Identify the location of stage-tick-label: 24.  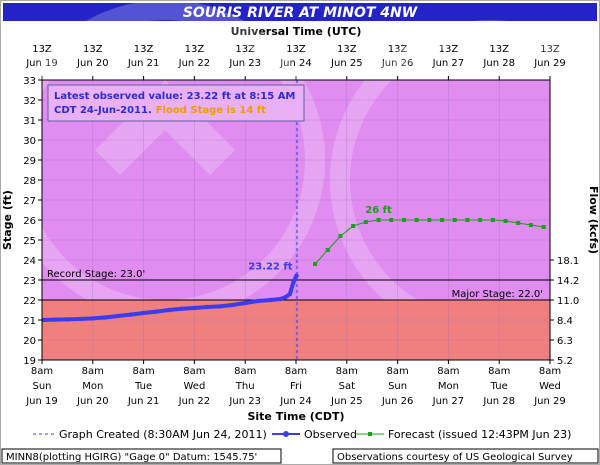
(29, 261).